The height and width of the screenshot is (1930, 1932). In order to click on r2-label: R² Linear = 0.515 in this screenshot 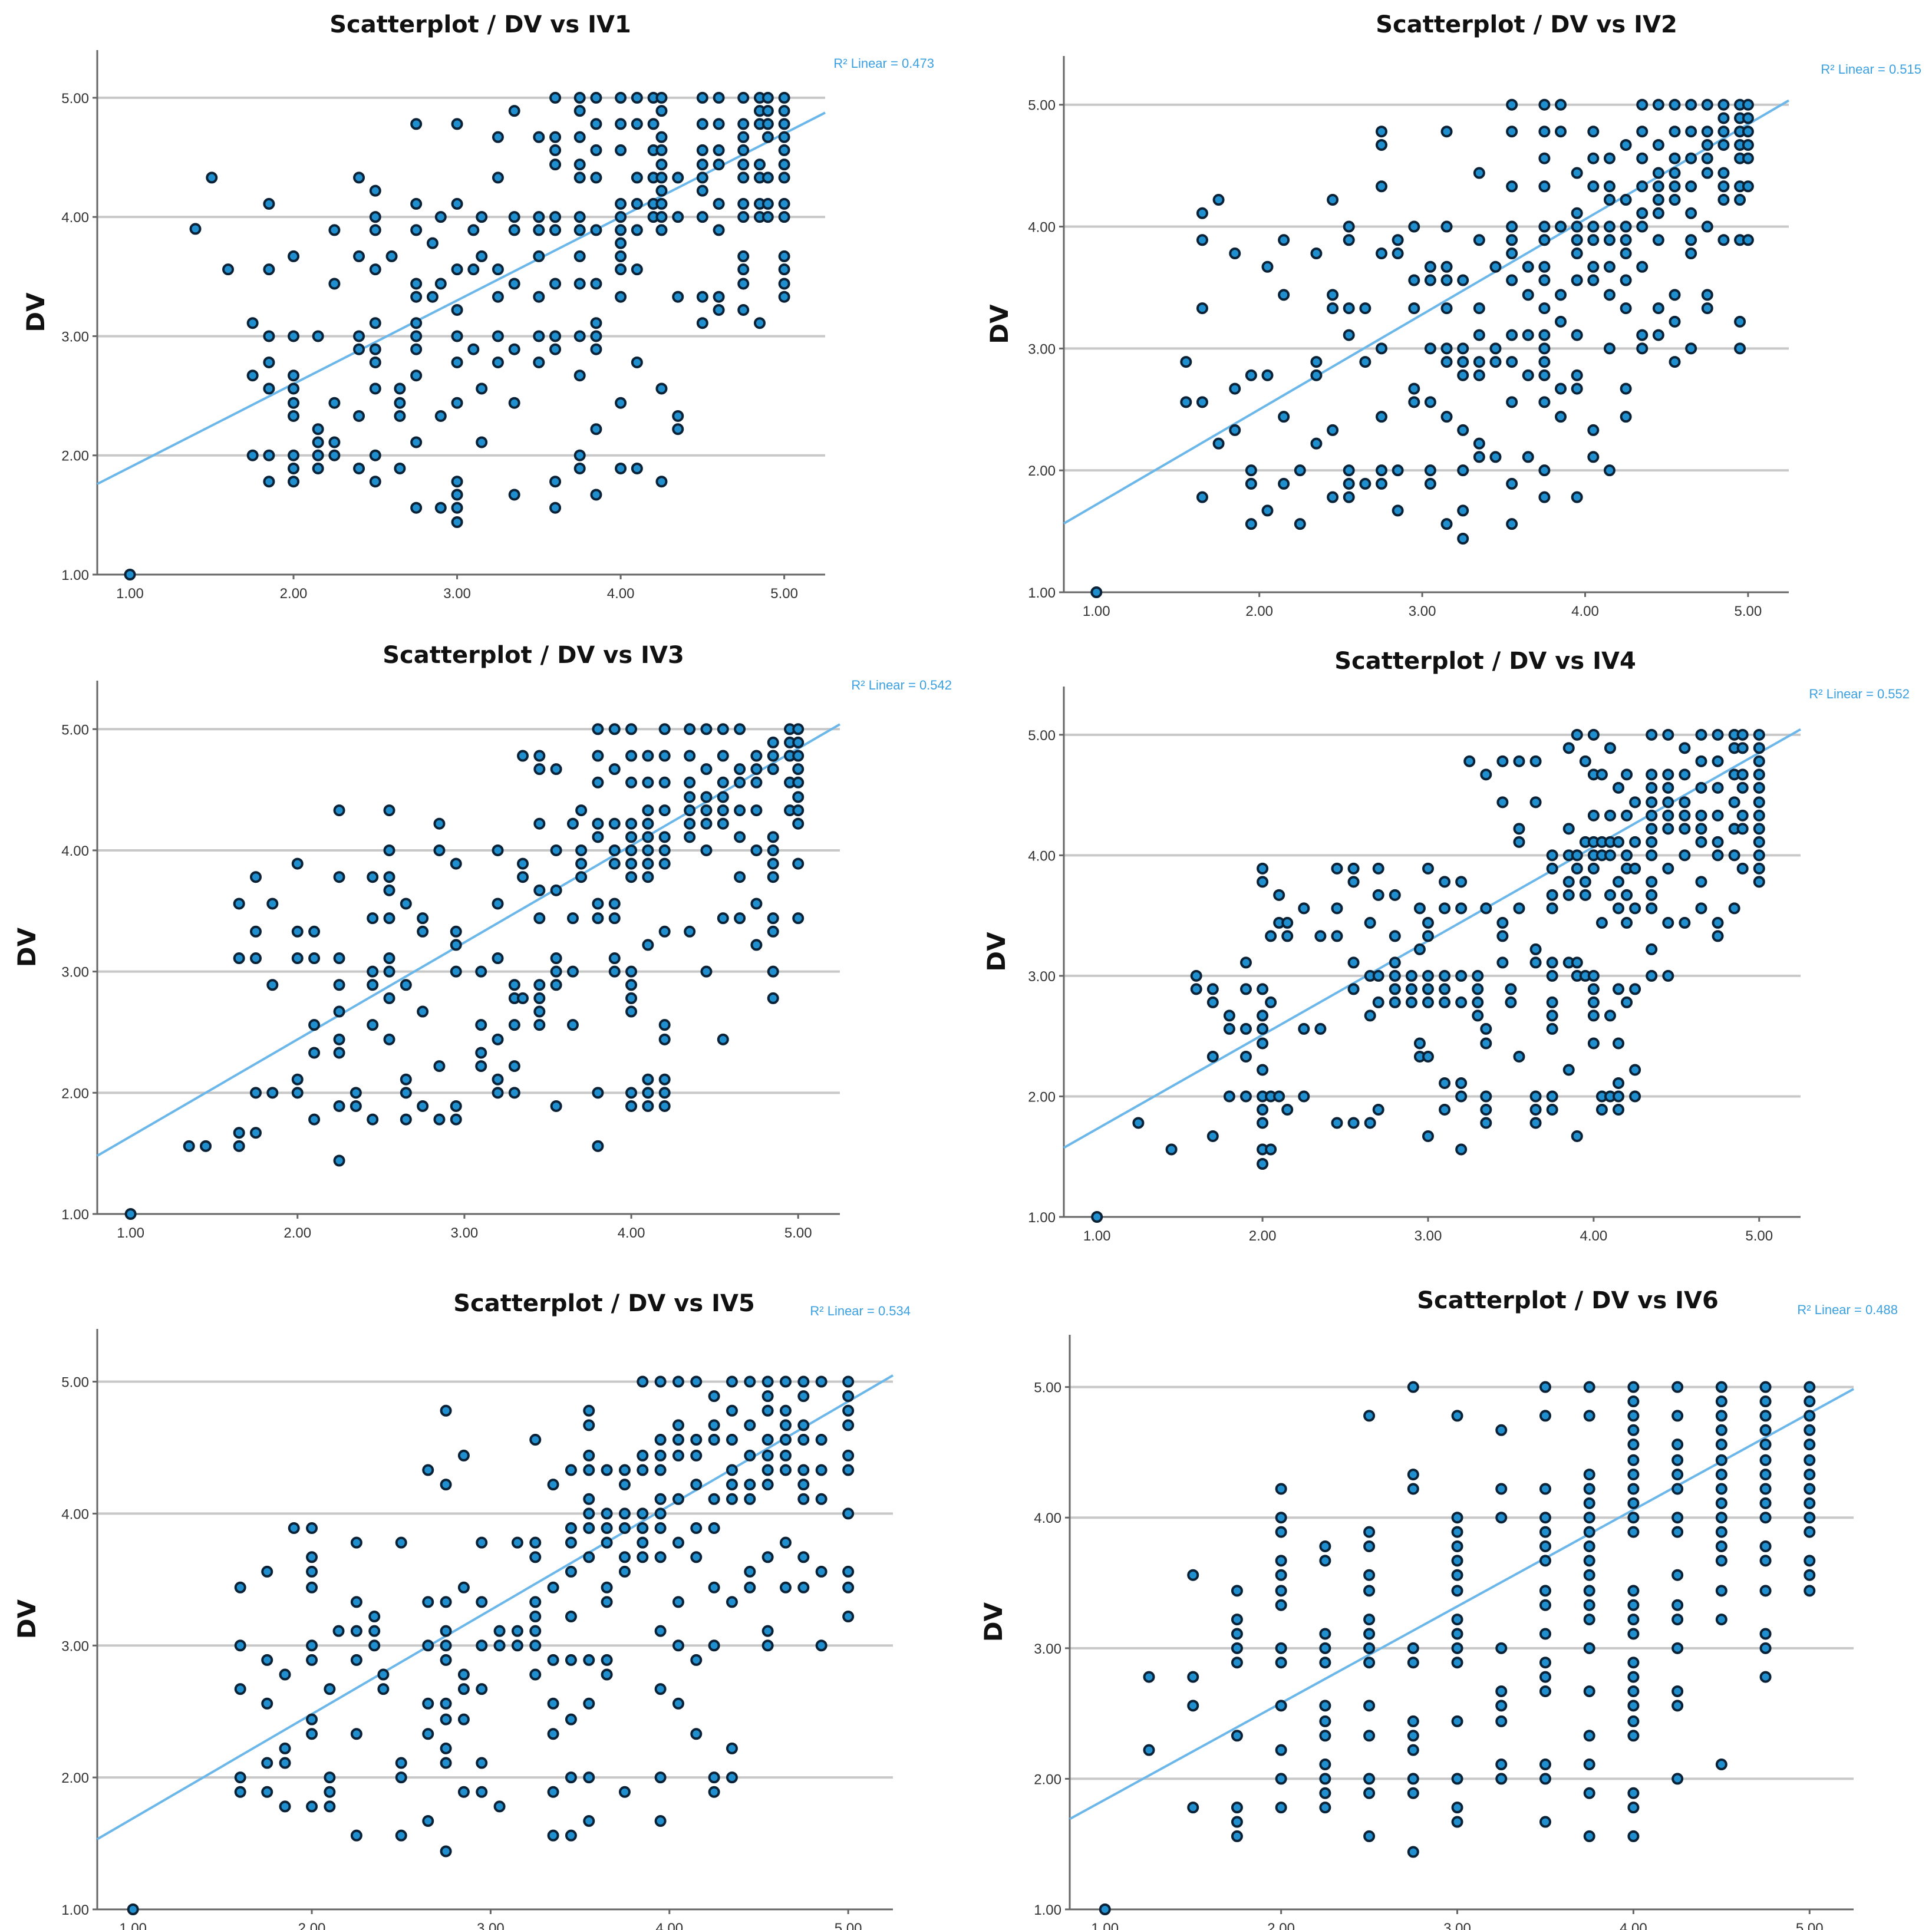, I will do `click(1871, 70)`.